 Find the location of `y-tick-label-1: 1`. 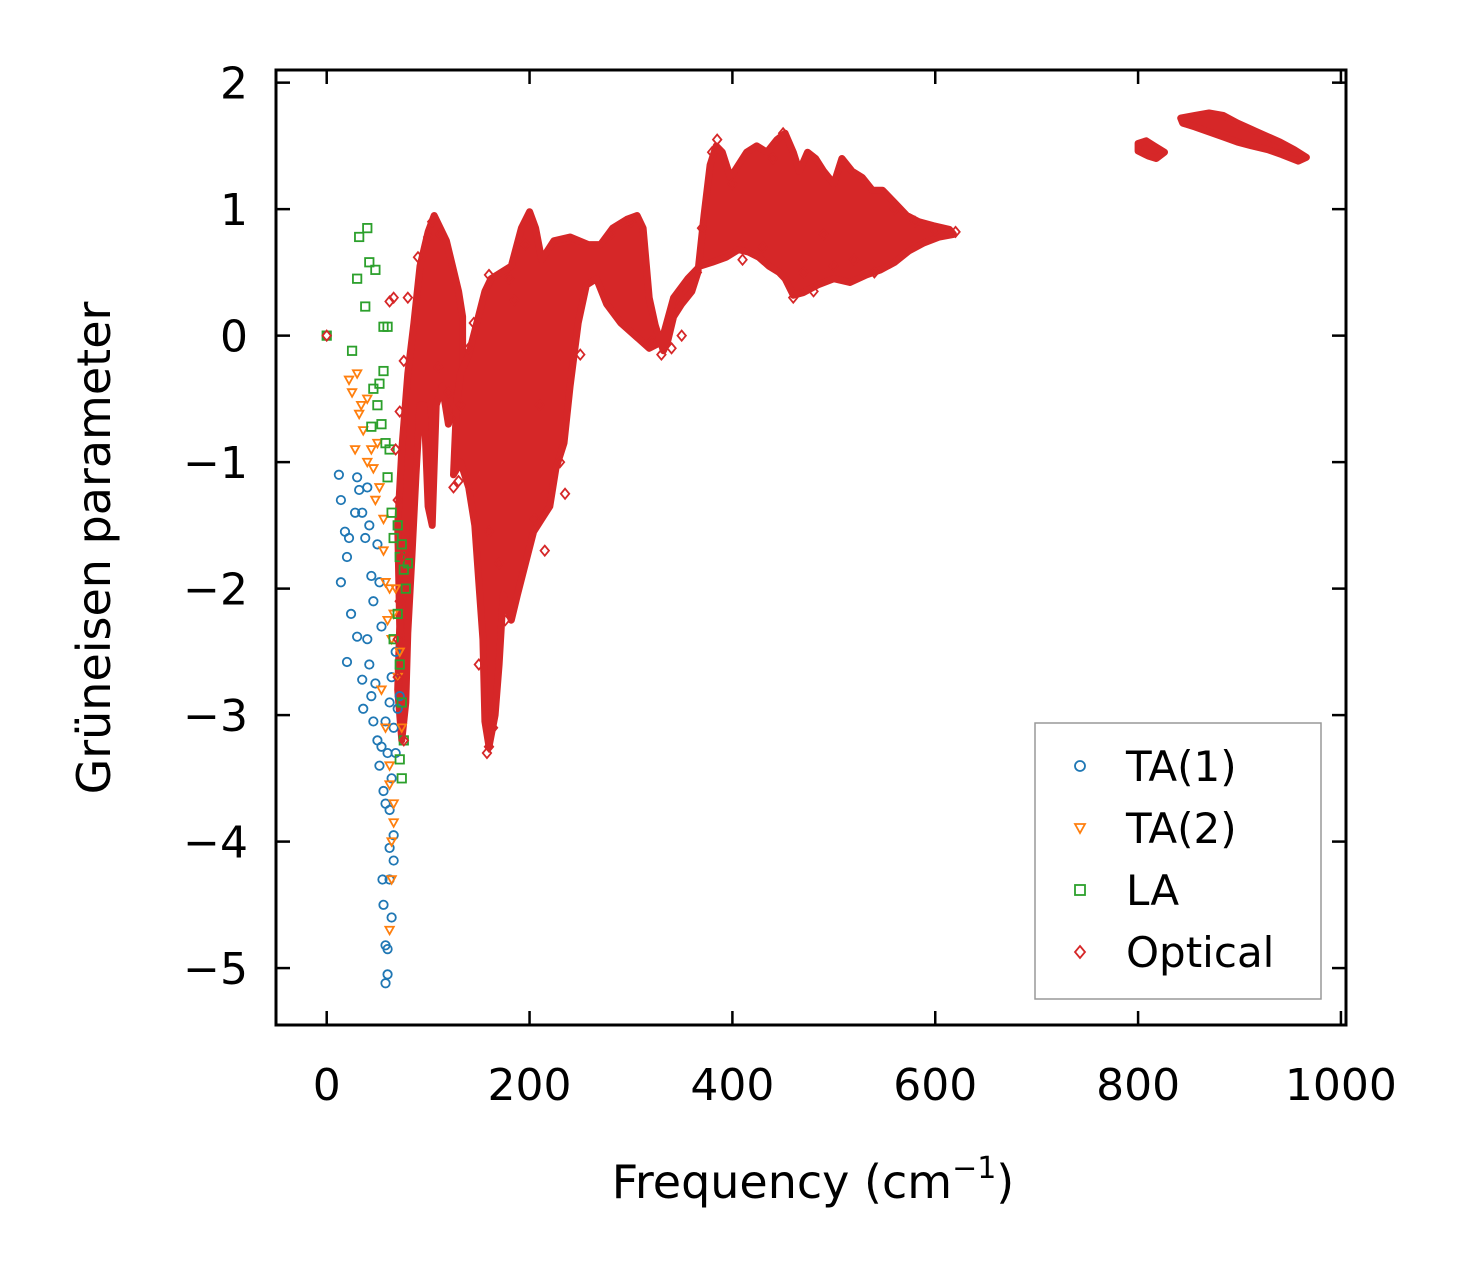

y-tick-label-1: 1 is located at coordinates (234, 210).